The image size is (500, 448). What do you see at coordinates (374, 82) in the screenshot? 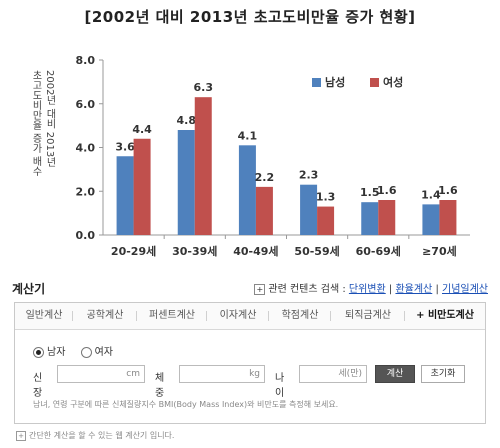
I see `legend-swatch-female` at bounding box center [374, 82].